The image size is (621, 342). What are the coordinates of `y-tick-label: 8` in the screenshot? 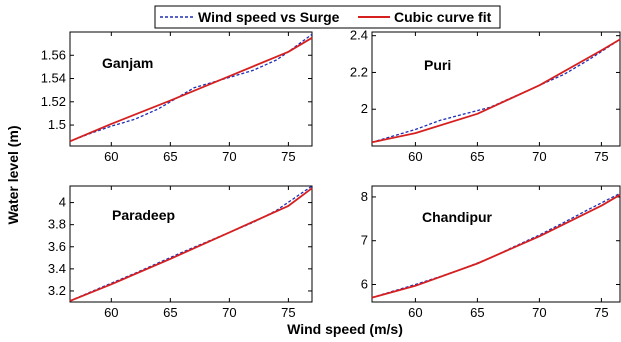 It's located at (364, 196).